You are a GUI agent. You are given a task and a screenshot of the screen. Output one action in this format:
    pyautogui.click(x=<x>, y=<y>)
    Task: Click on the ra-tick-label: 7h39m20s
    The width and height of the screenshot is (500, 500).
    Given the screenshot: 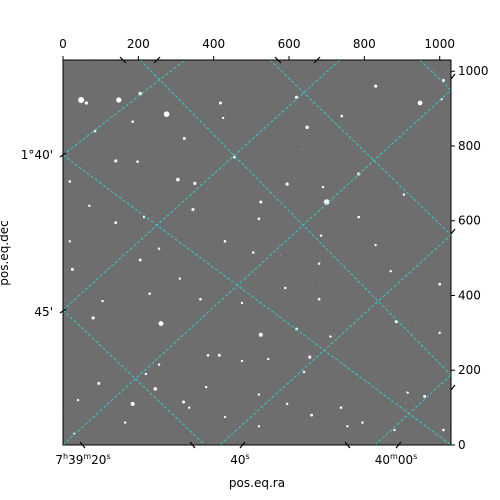 What is the action you would take?
    pyautogui.click(x=82, y=459)
    